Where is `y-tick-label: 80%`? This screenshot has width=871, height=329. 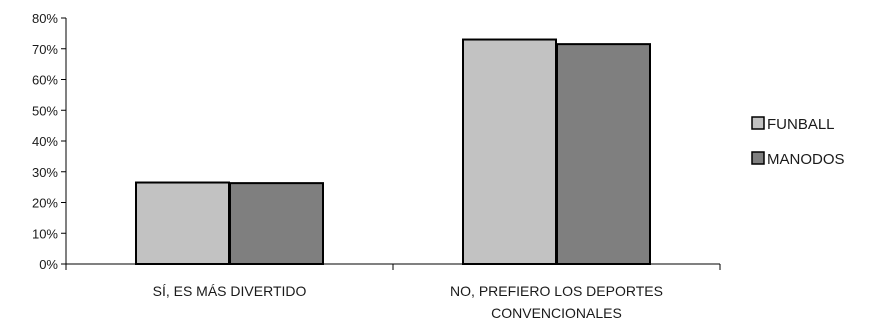 y-tick-label: 80% is located at coordinates (45, 18).